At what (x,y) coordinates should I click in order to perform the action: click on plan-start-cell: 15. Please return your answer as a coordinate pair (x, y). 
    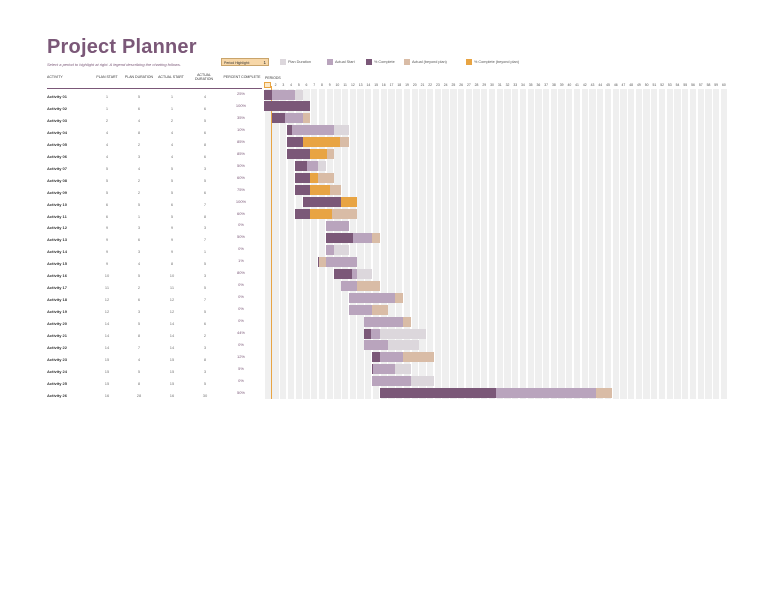
    Looking at the image, I should click on (107, 383).